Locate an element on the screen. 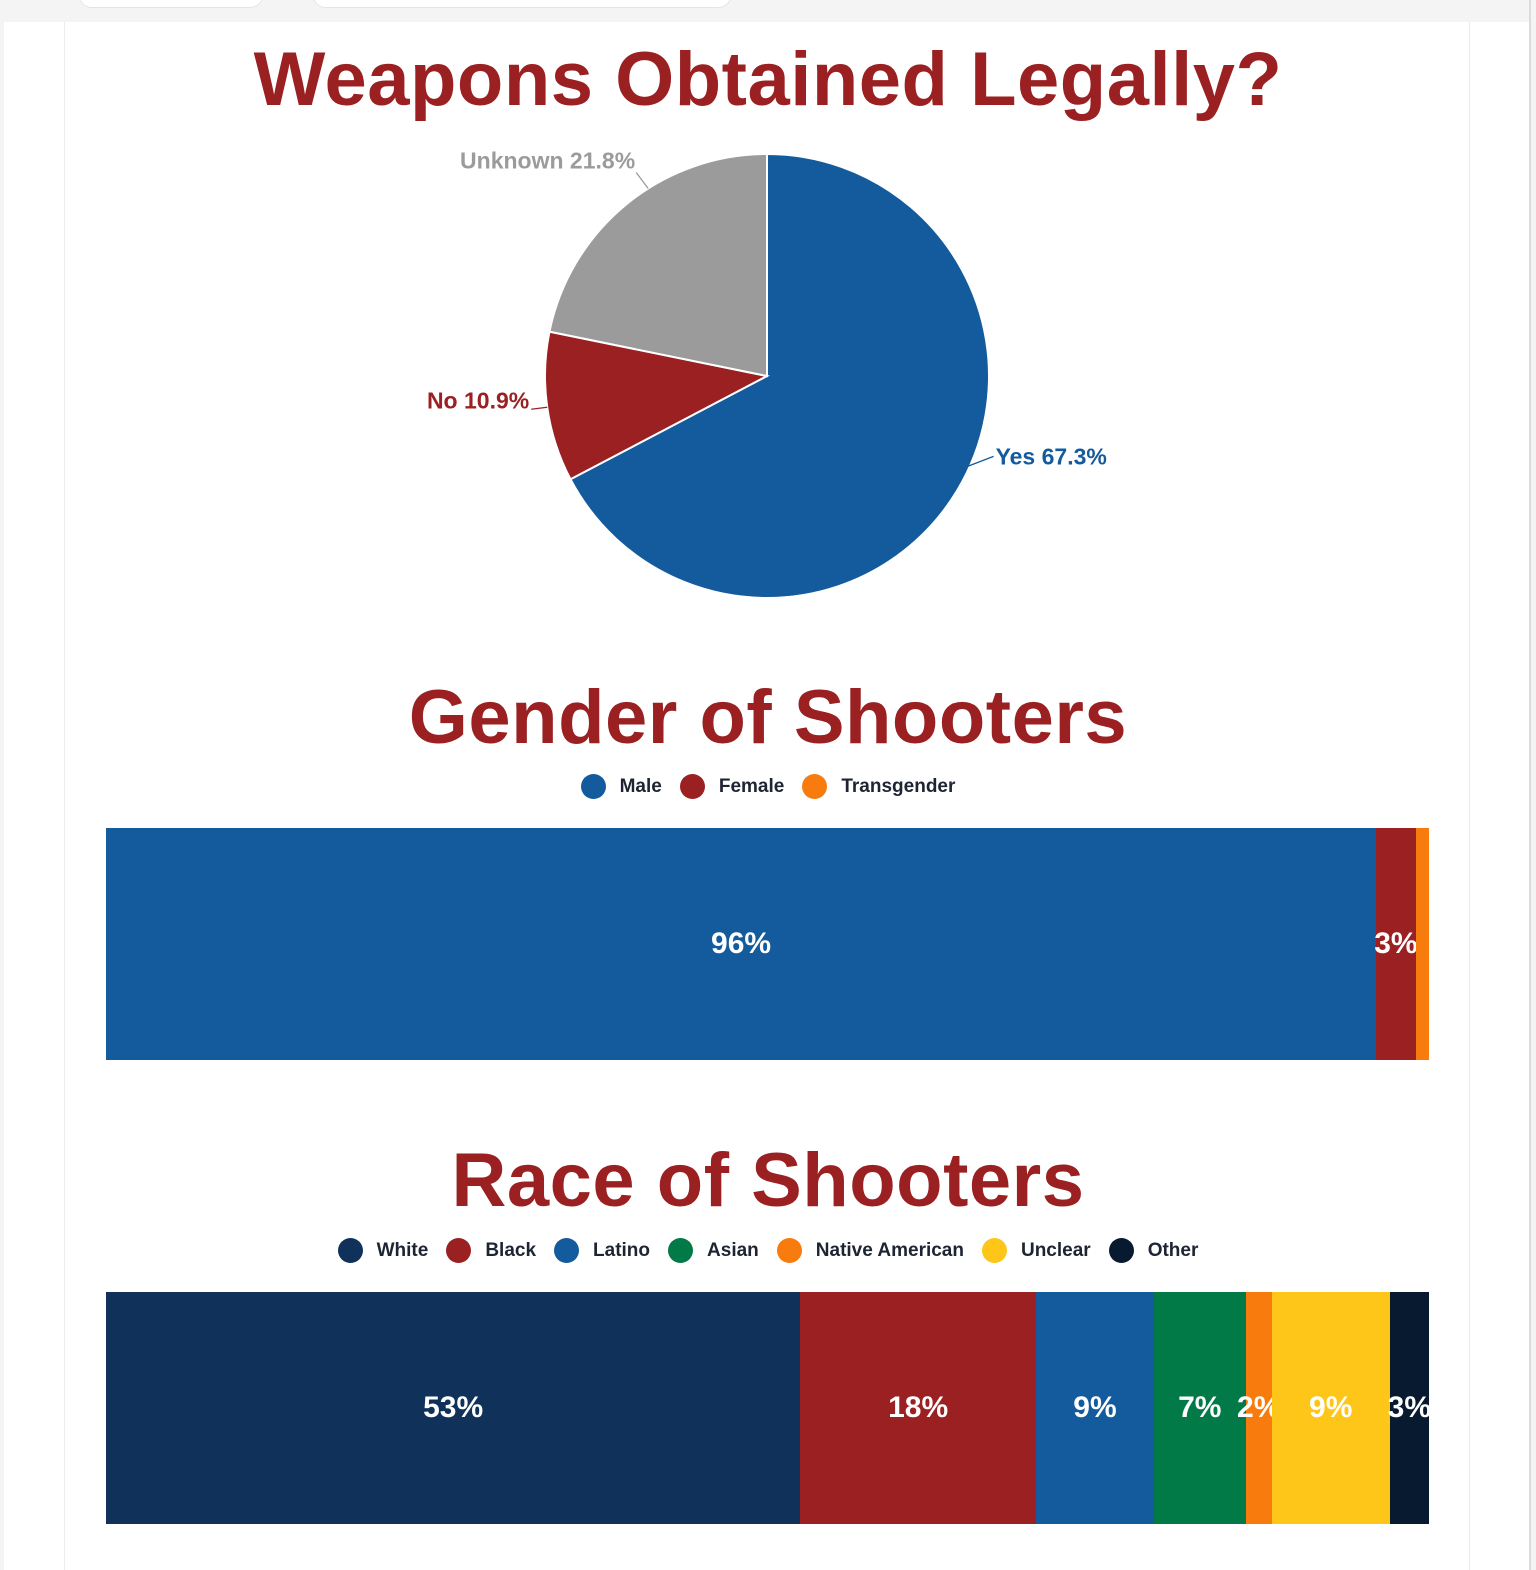  legend-label: Male is located at coordinates (640, 786).